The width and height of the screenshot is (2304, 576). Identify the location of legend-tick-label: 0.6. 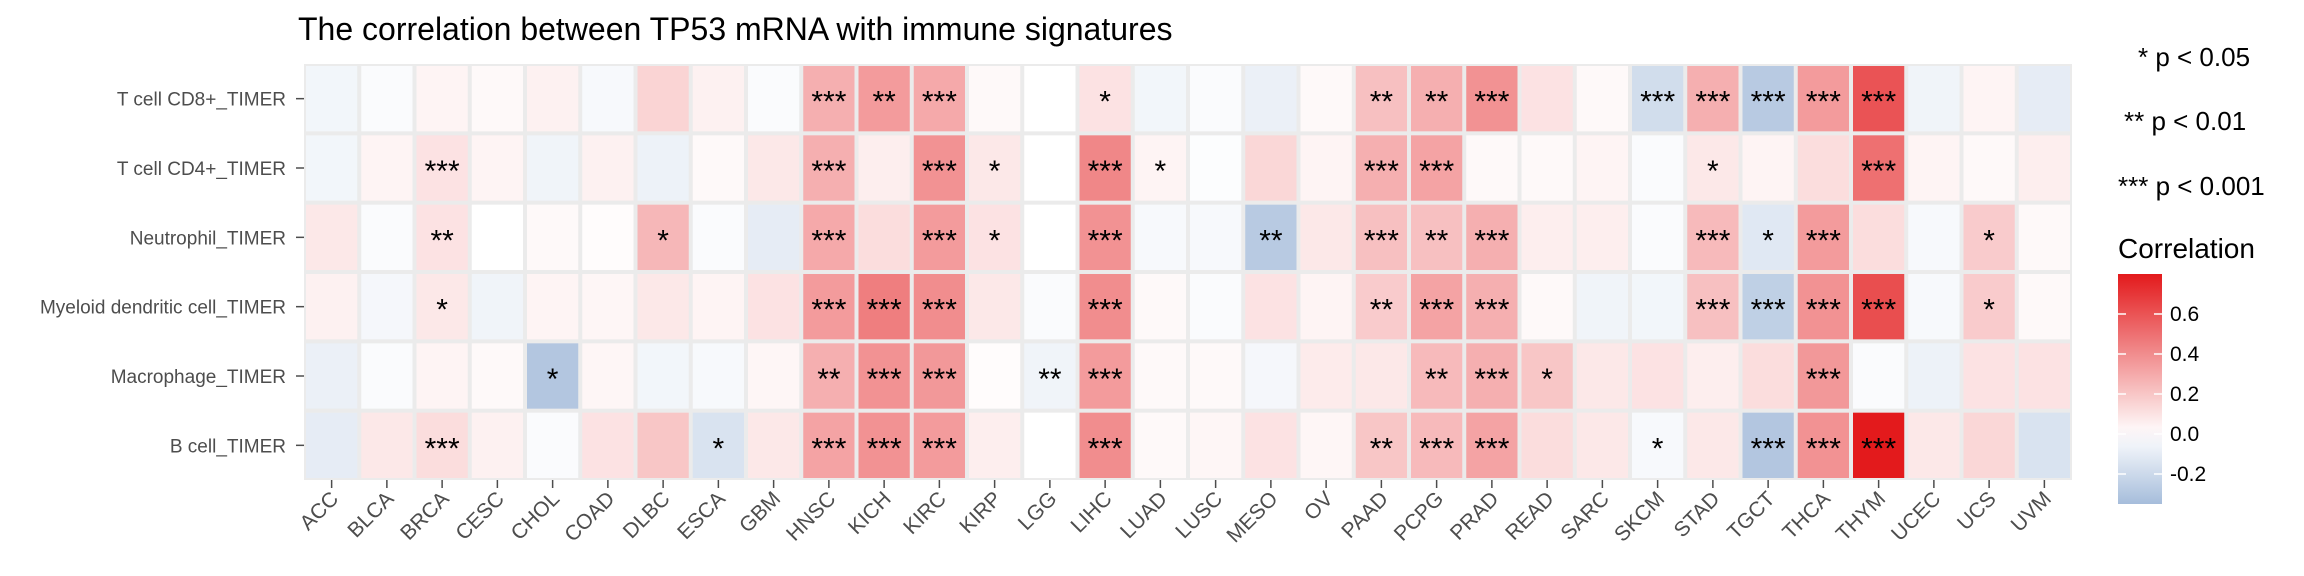
(2184, 314).